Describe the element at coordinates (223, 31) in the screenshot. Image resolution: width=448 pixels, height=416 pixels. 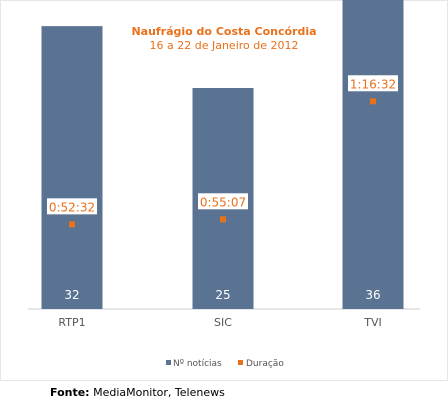
I see `chart-title: Naufrágio do Costa Concórdia` at that location.